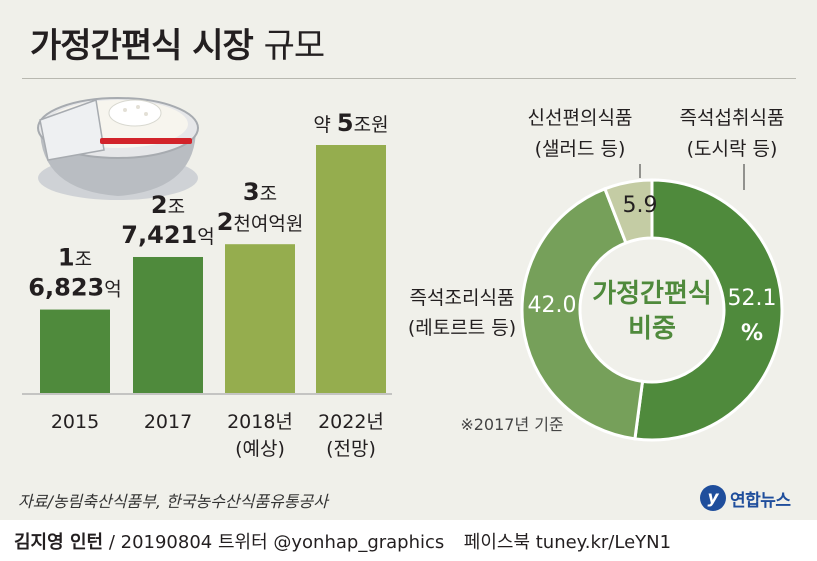  What do you see at coordinates (351, 449) in the screenshot?
I see `x-tick-sub-3: (전망)` at bounding box center [351, 449].